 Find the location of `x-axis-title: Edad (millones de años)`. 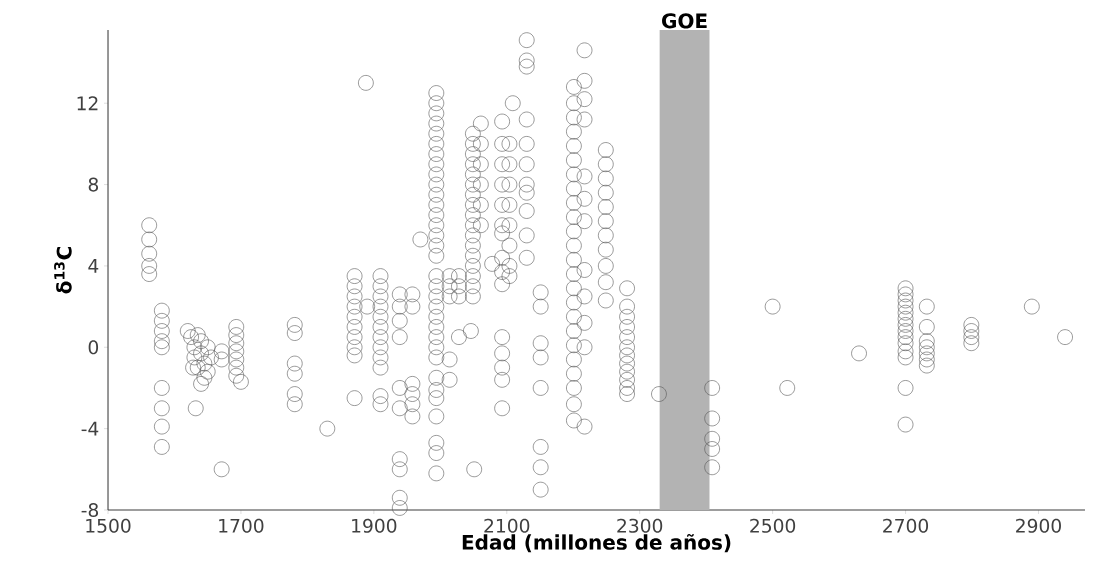

x-axis-title: Edad (millones de años) is located at coordinates (596, 543).